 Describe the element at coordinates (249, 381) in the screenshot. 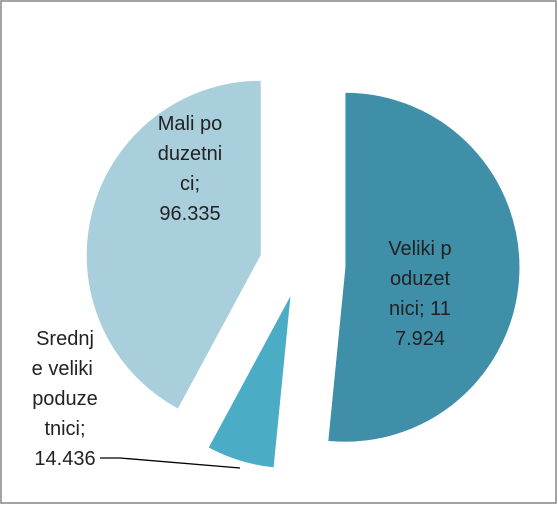

I see `pie-slice` at that location.